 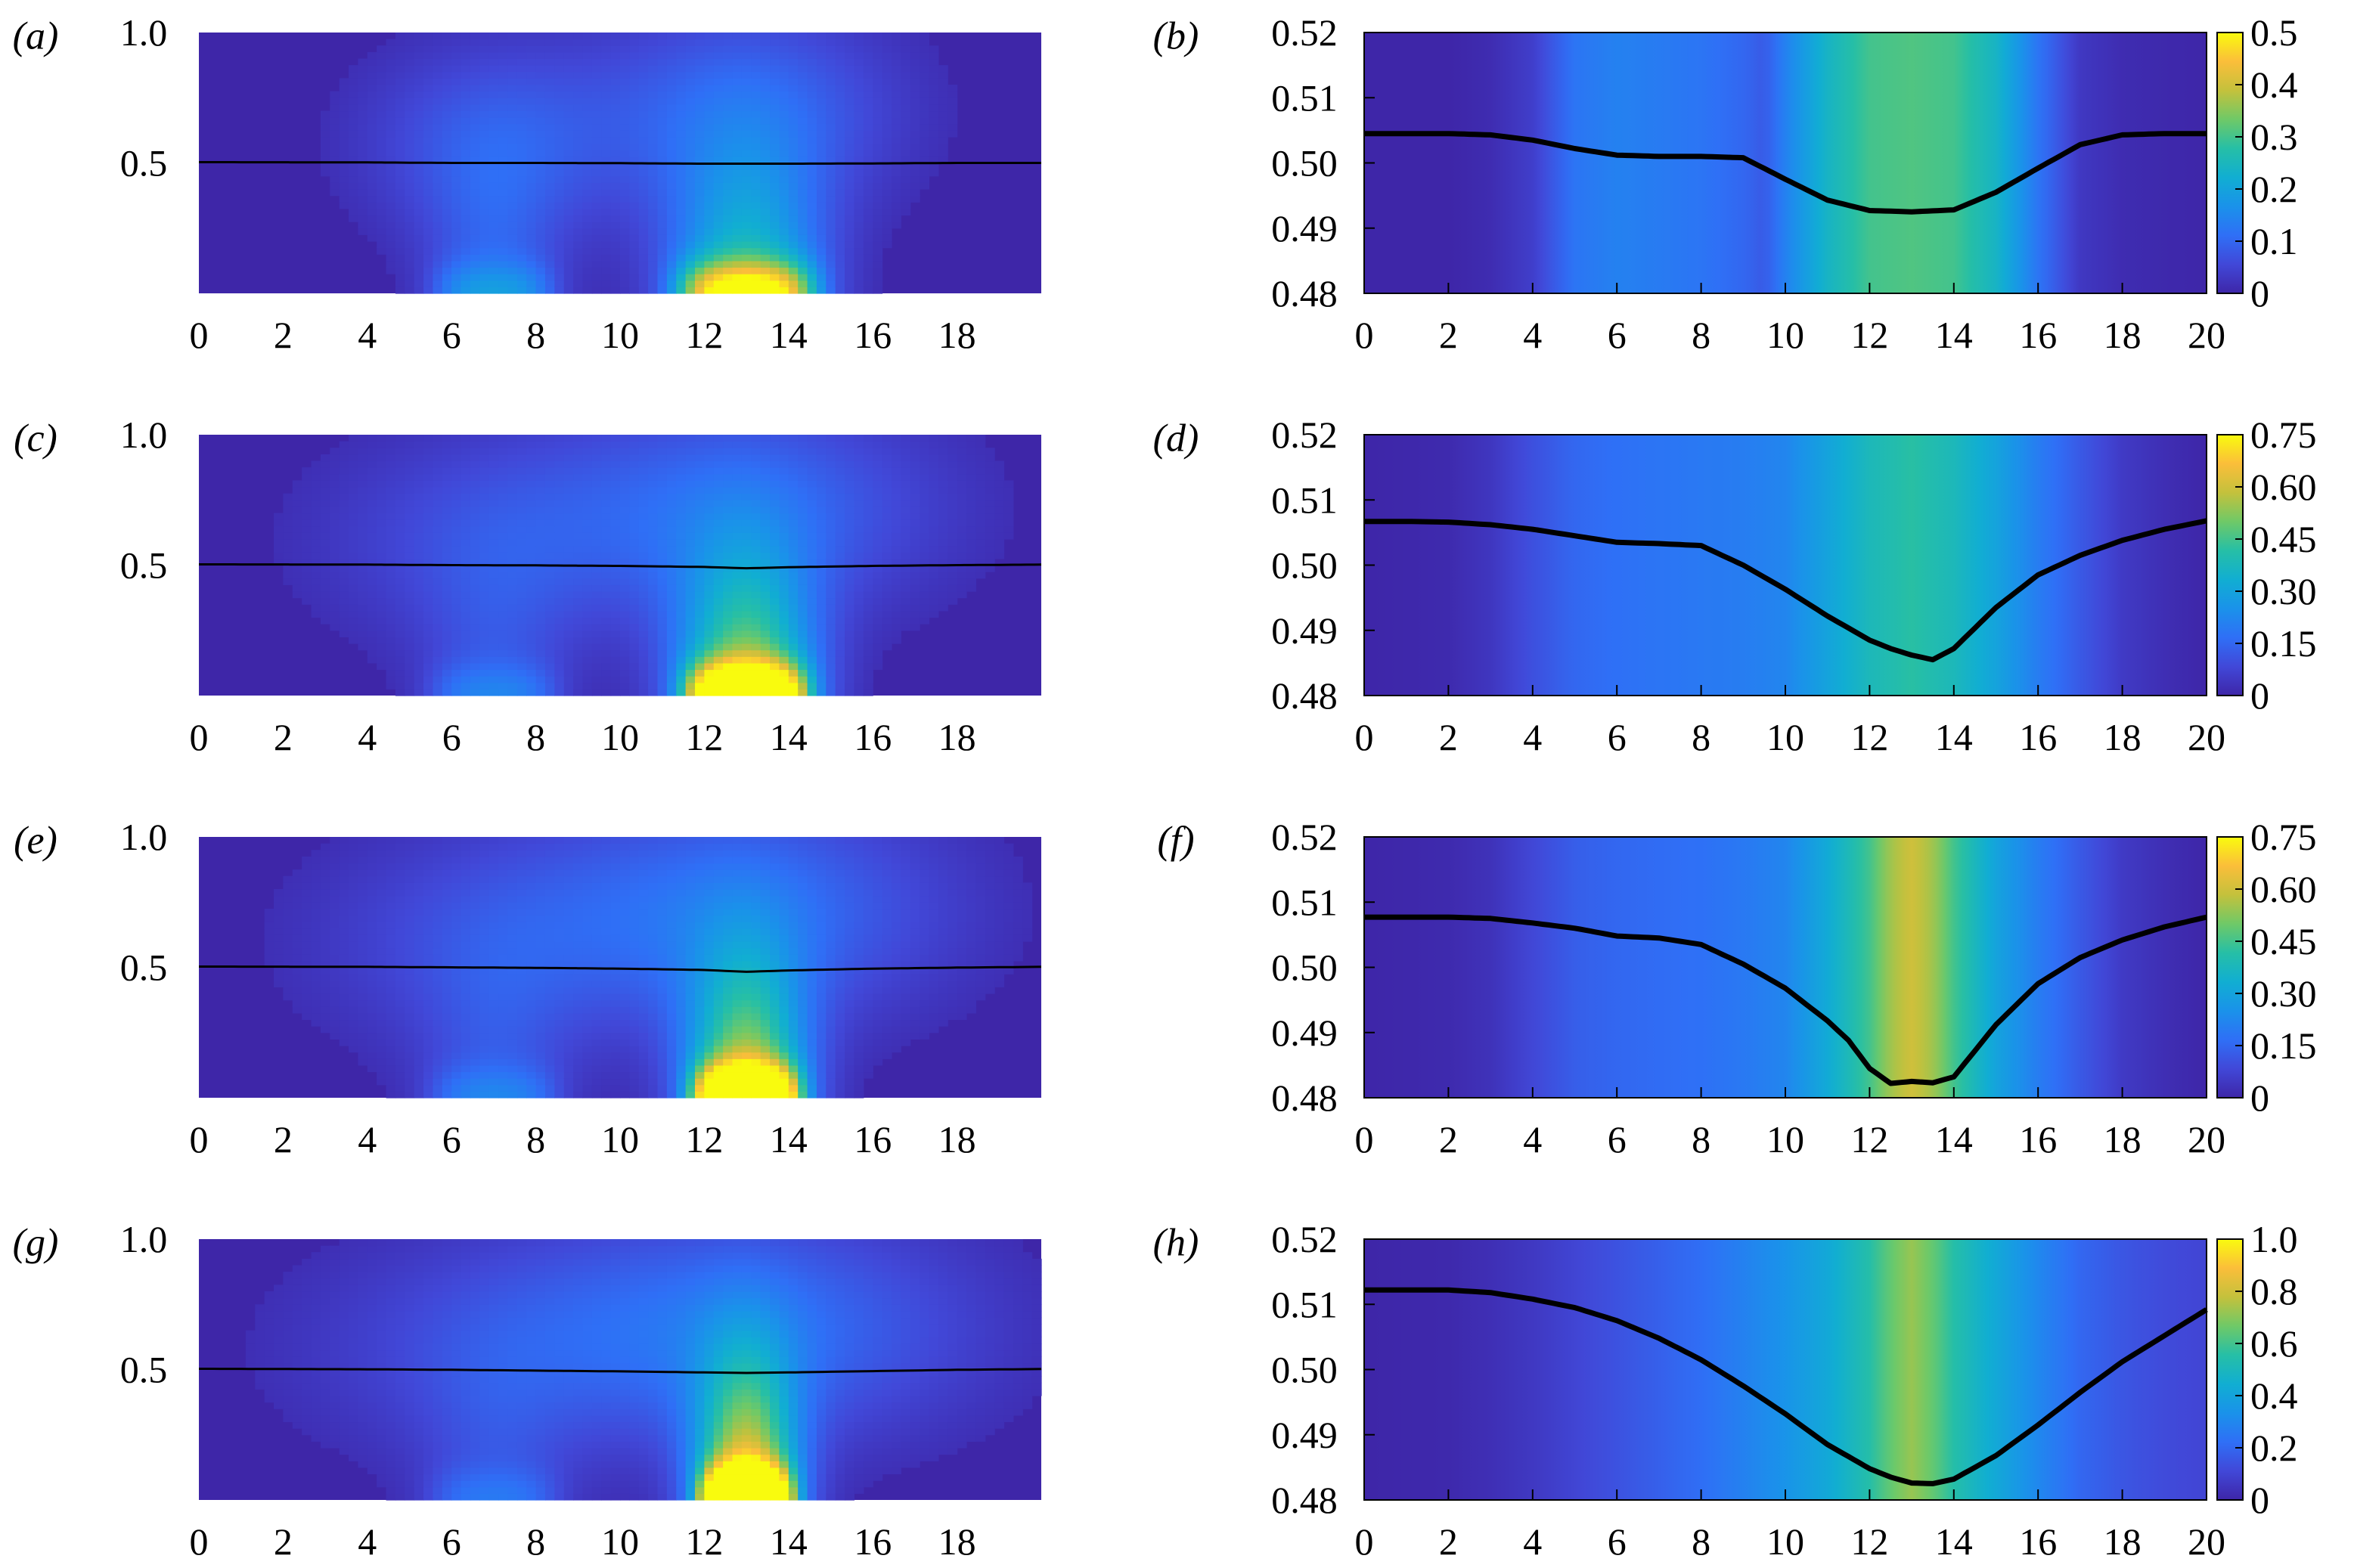 I want to click on colorbar-tick-label: 0.2, so click(x=2274, y=189).